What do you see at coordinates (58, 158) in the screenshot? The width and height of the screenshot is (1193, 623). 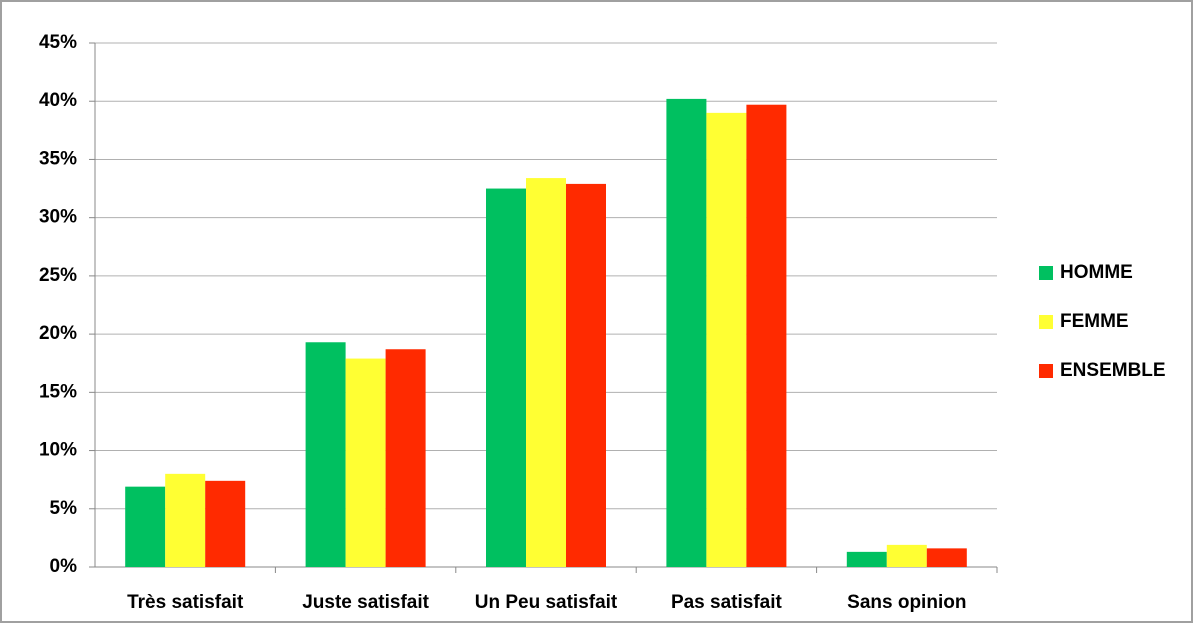 I see `y-tick-label: 35%` at bounding box center [58, 158].